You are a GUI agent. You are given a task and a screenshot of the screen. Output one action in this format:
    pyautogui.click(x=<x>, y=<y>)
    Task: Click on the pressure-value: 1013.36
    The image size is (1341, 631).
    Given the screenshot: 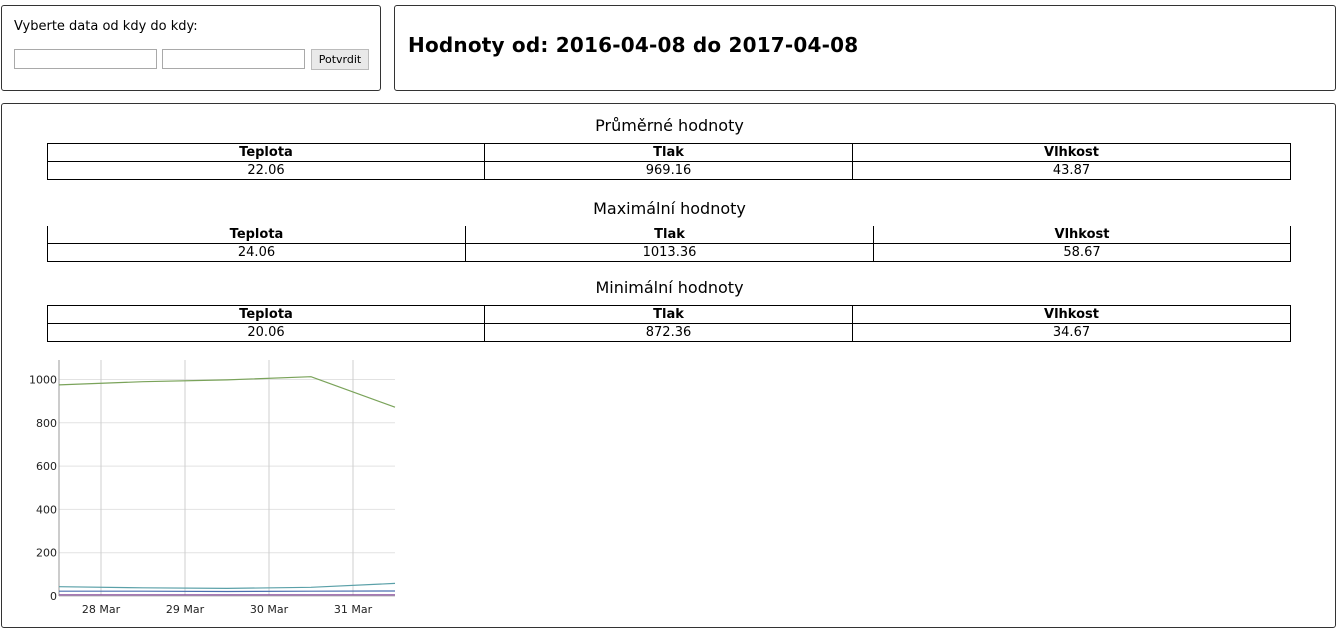 What is the action you would take?
    pyautogui.click(x=669, y=252)
    